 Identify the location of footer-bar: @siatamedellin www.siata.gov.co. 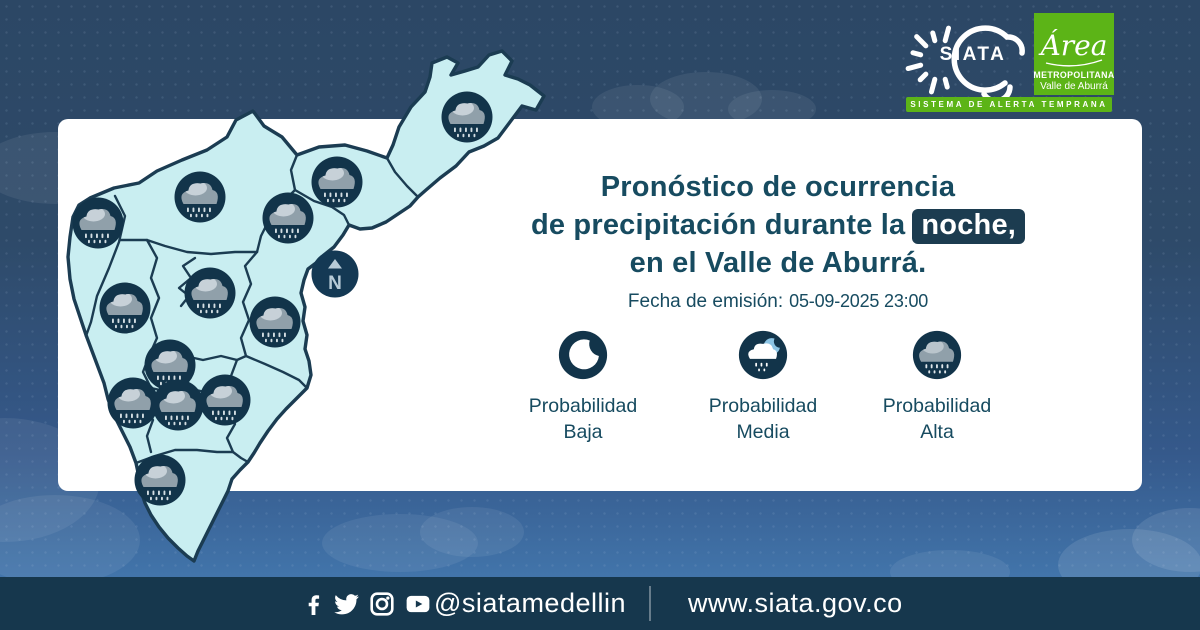
(600, 603).